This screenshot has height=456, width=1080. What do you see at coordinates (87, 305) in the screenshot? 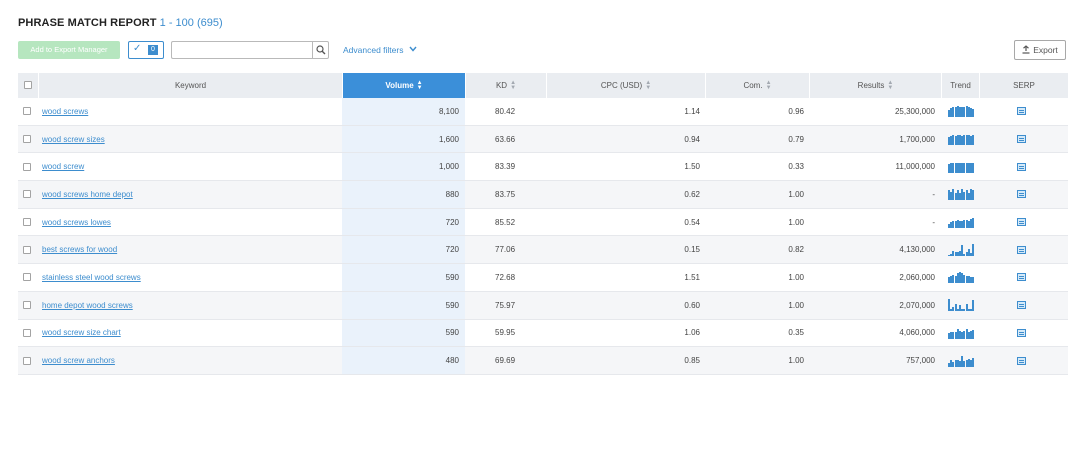
I see `keyword-link: home depot wood screws` at bounding box center [87, 305].